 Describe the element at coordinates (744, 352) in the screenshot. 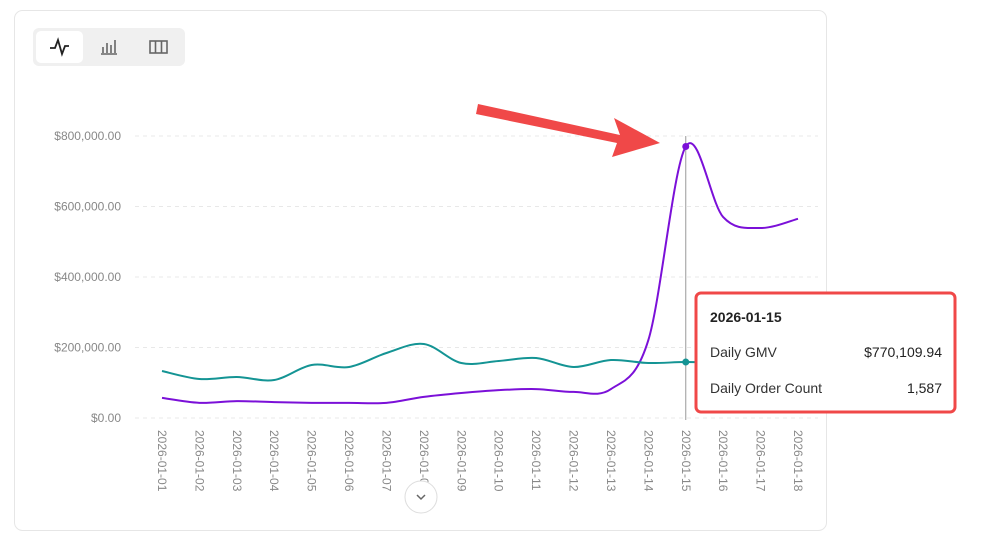

I see `tooltip-label: Daily GMV` at that location.